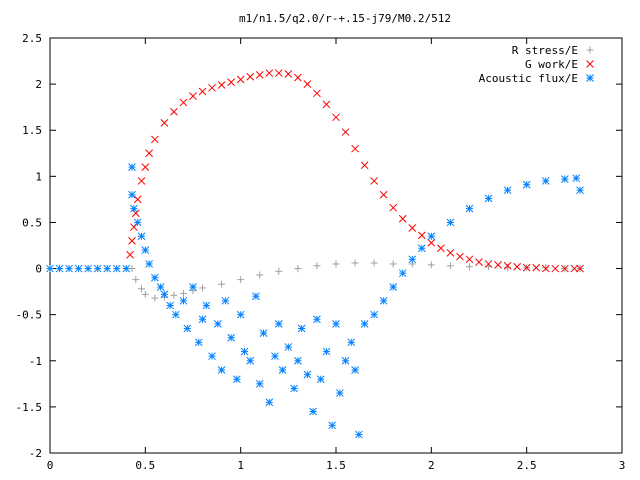  Describe the element at coordinates (38, 269) in the screenshot. I see `y-tick-label: 0` at that location.